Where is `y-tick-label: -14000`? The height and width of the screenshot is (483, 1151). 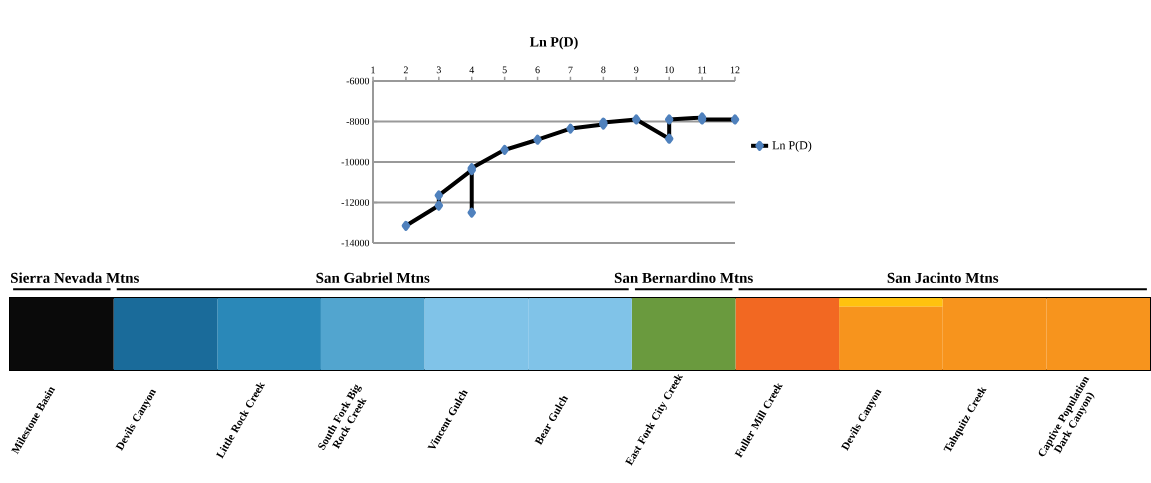 y-tick-label: -14000 is located at coordinates (355, 243).